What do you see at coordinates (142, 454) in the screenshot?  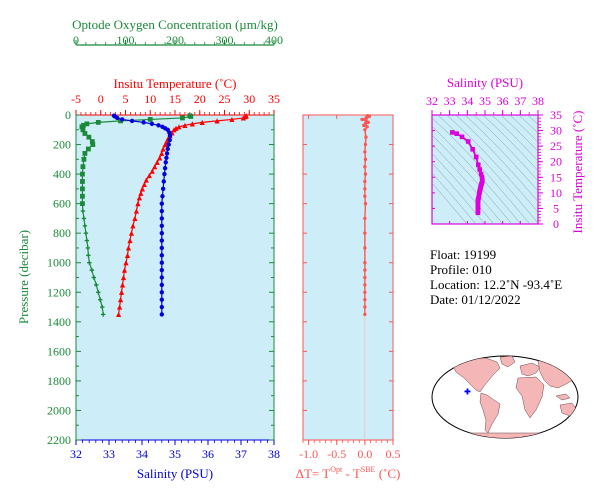 I see `salinity-tick-label: 34` at bounding box center [142, 454].